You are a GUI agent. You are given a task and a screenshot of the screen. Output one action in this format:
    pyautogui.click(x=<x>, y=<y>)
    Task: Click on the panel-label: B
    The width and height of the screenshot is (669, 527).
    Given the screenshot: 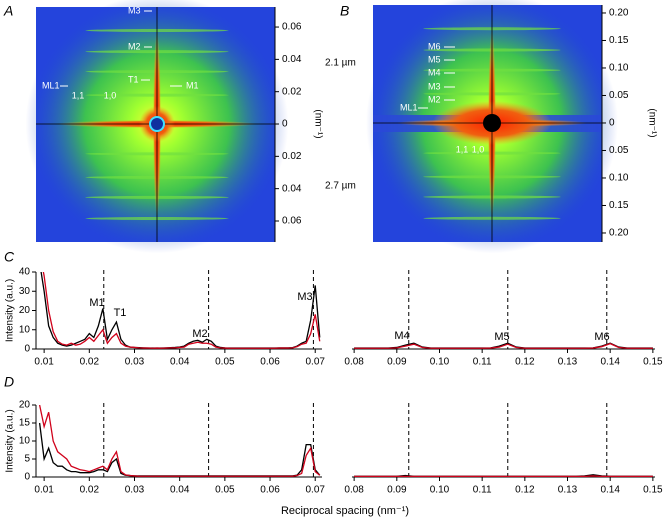 What is the action you would take?
    pyautogui.click(x=344, y=11)
    